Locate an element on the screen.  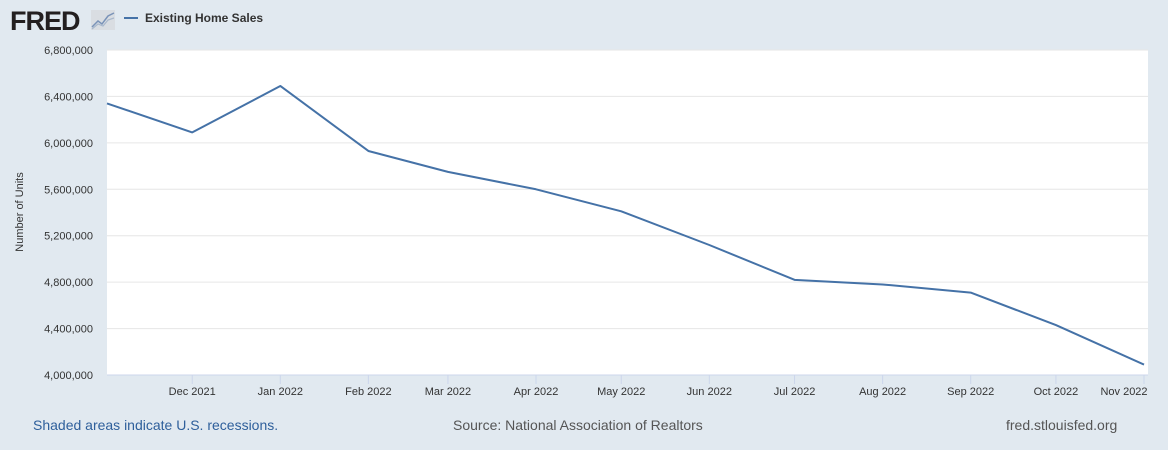
x-tick-label: Jul 2022 is located at coordinates (795, 392).